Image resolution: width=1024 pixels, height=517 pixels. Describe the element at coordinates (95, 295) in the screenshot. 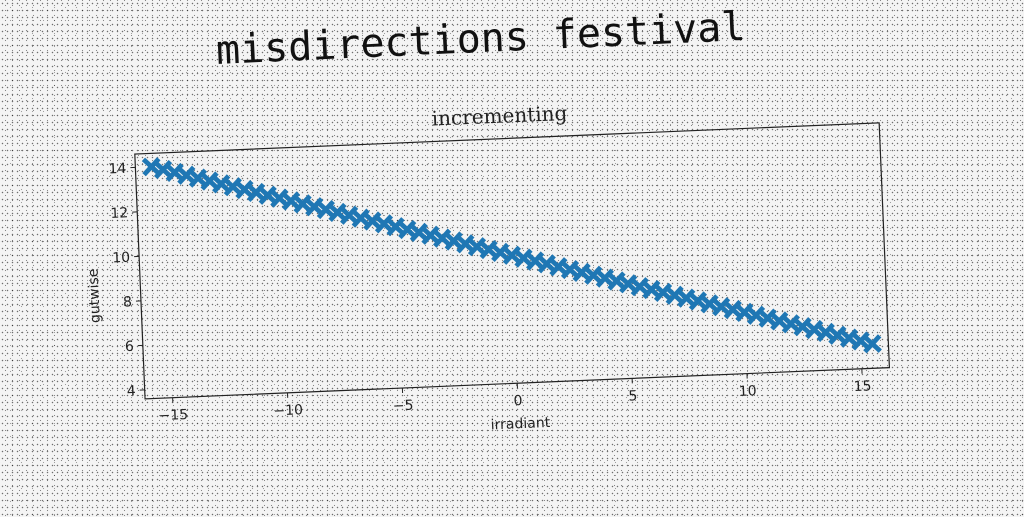

I see `y-axis-label: gutwise` at that location.